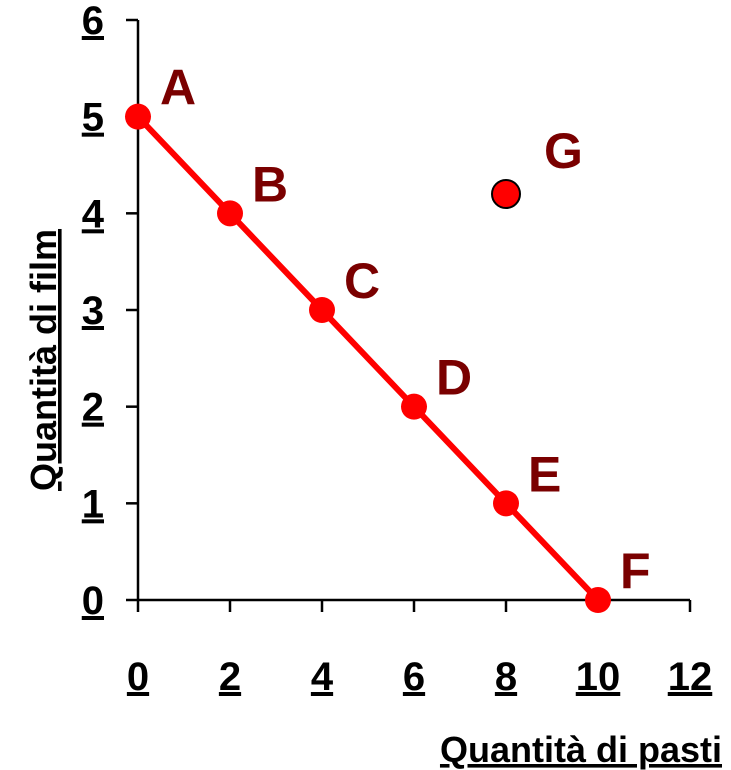  Describe the element at coordinates (537, 166) in the screenshot. I see `series-1: G` at that location.